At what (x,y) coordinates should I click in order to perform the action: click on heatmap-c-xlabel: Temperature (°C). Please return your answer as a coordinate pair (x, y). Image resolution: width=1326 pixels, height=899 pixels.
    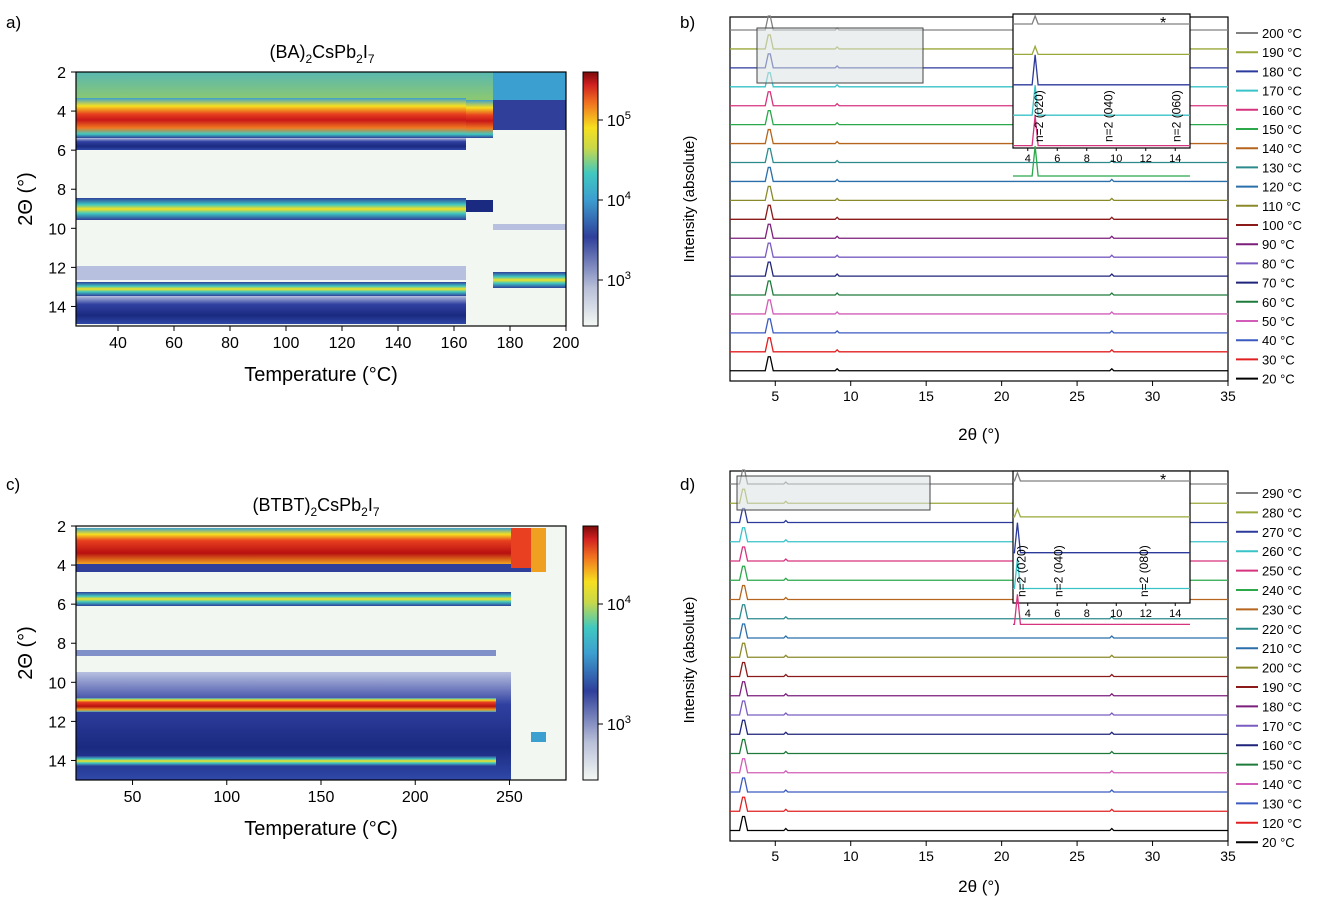
    Looking at the image, I should click on (321, 829).